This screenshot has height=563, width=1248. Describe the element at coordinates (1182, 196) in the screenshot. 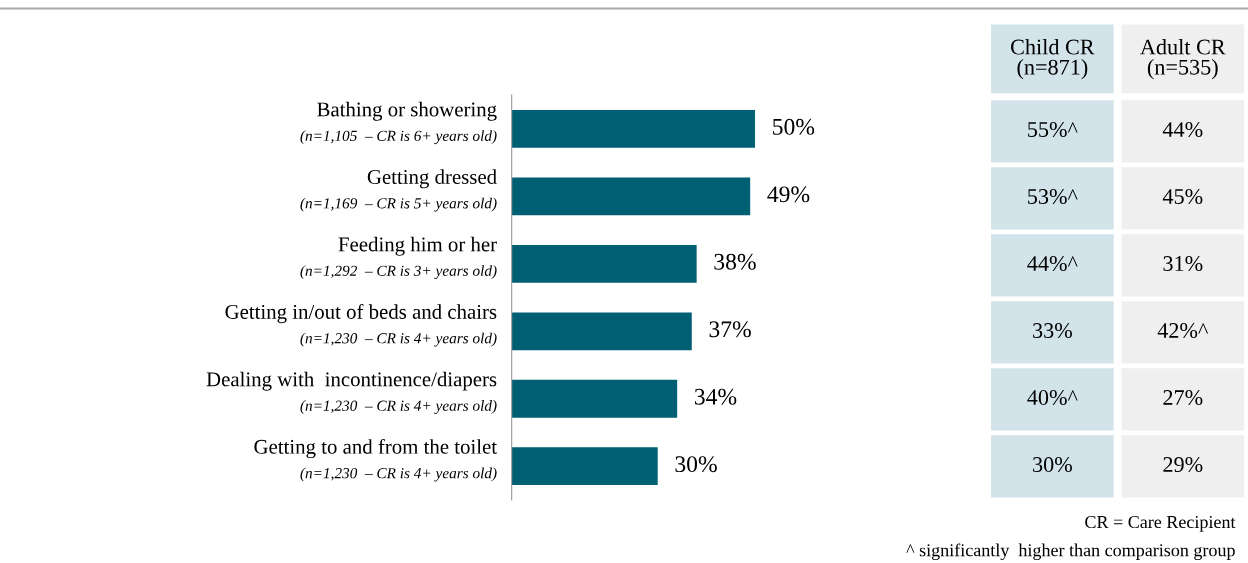

I see `text: 45%` at that location.